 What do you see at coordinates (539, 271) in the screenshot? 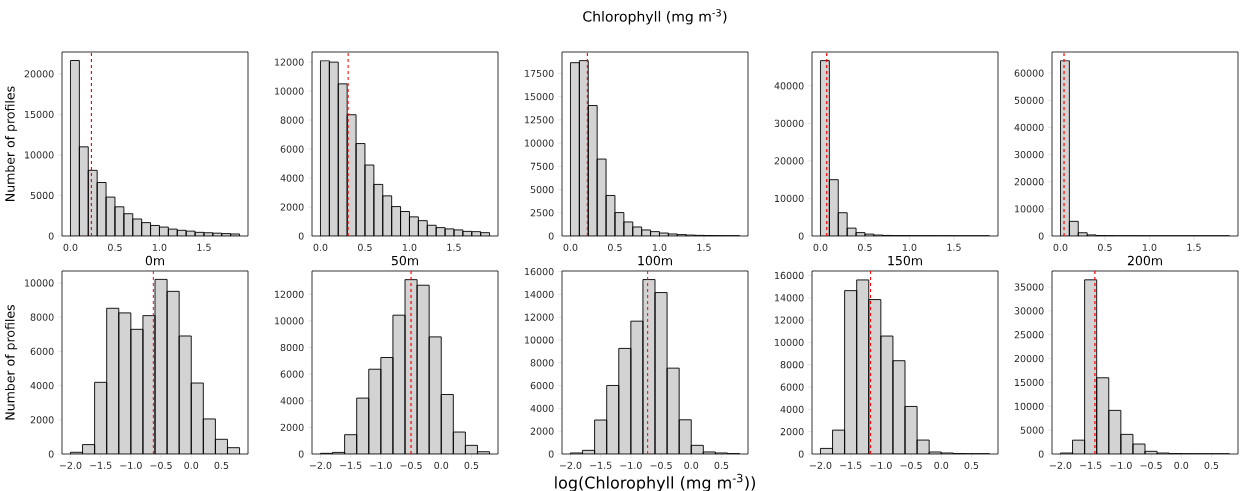
I see `y-tick-label: 16000` at bounding box center [539, 271].